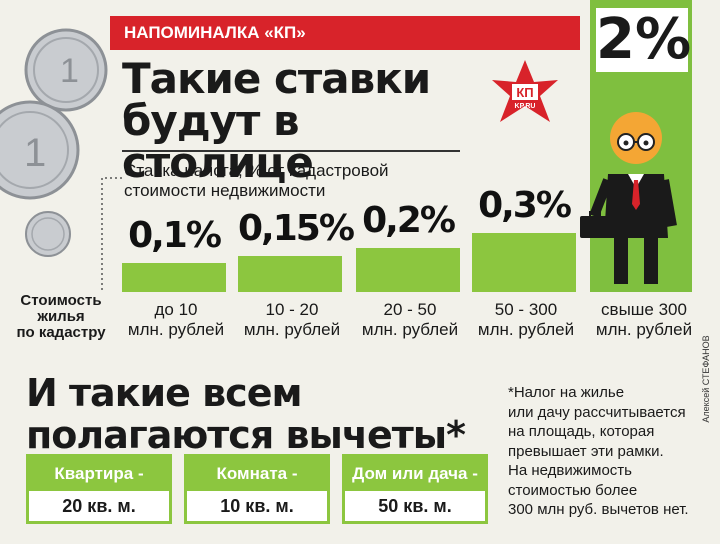 Image resolution: width=720 pixels, height=544 pixels. Describe the element at coordinates (566, 392) in the screenshot. I see `footnote-line: *Налог на жилье` at that location.